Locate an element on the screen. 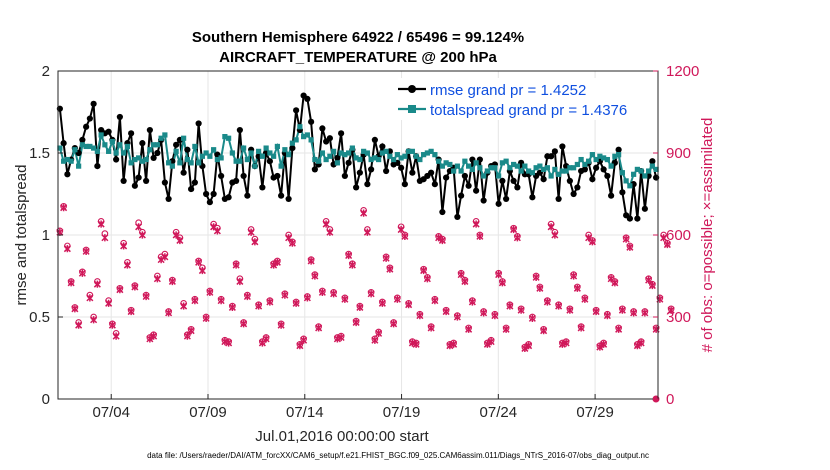 This screenshot has width=830, height=470. legend-spread-marker is located at coordinates (412, 109).